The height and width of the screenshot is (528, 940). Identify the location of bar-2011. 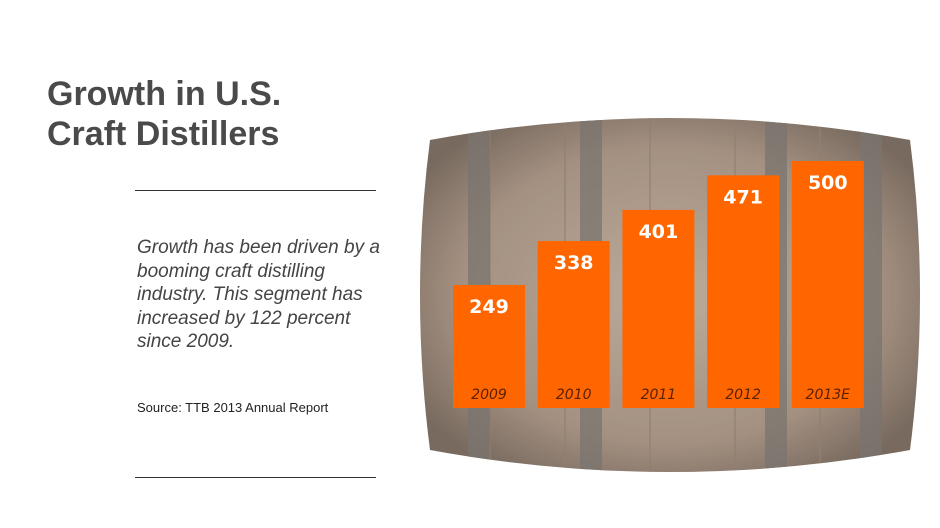
(658, 308).